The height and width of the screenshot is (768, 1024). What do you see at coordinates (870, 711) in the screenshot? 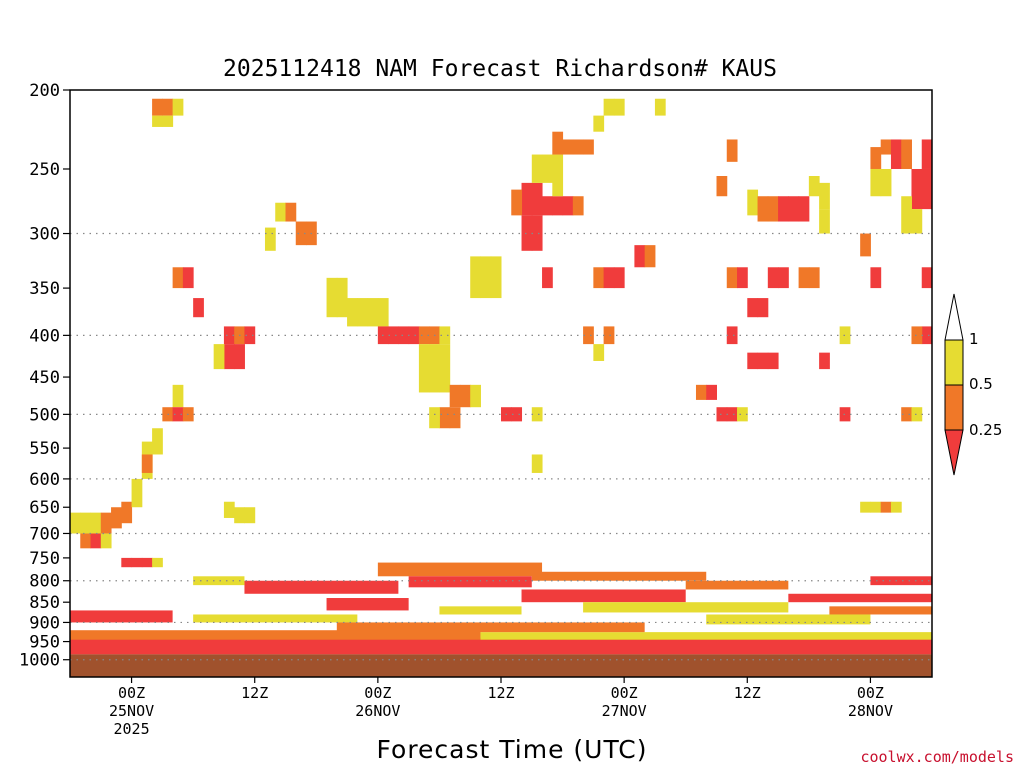
I see `x-tick-label: 28NOV` at bounding box center [870, 711].